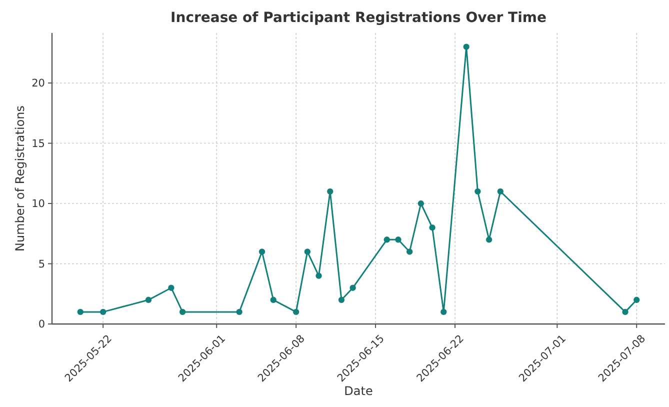  I want to click on x-axis-title: Date, so click(358, 391).